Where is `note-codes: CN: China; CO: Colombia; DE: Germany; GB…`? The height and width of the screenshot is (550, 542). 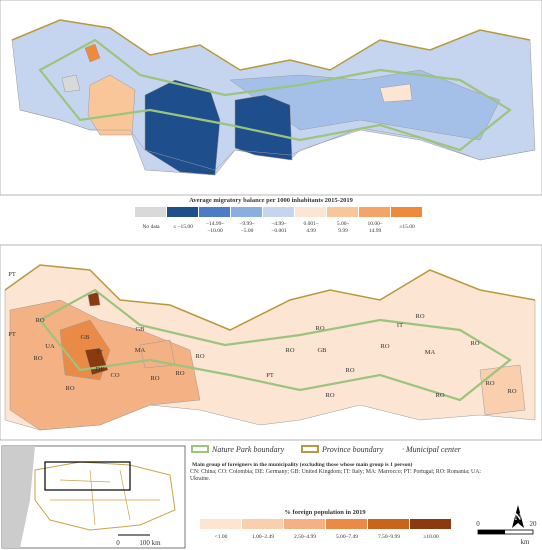
note-codes: CN: China; CO: Colombia; DE: Germany; GB… is located at coordinates (336, 475).